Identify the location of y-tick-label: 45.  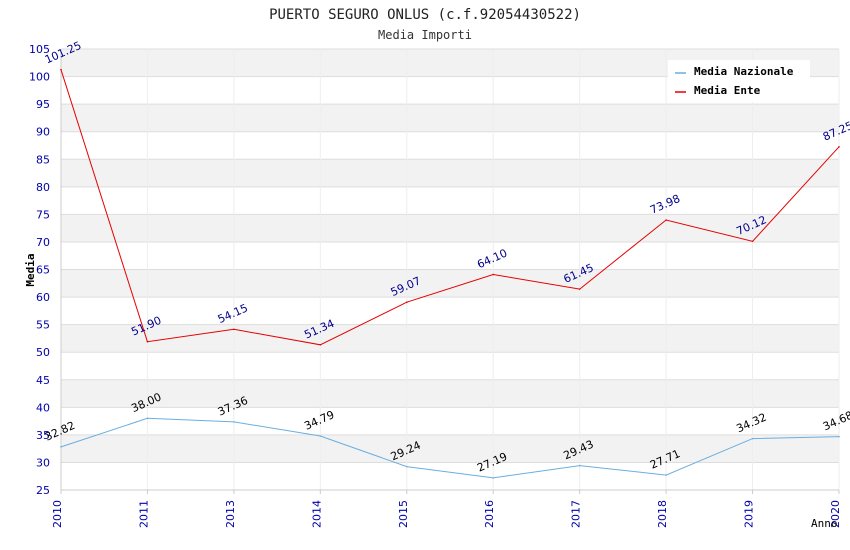
(43, 380).